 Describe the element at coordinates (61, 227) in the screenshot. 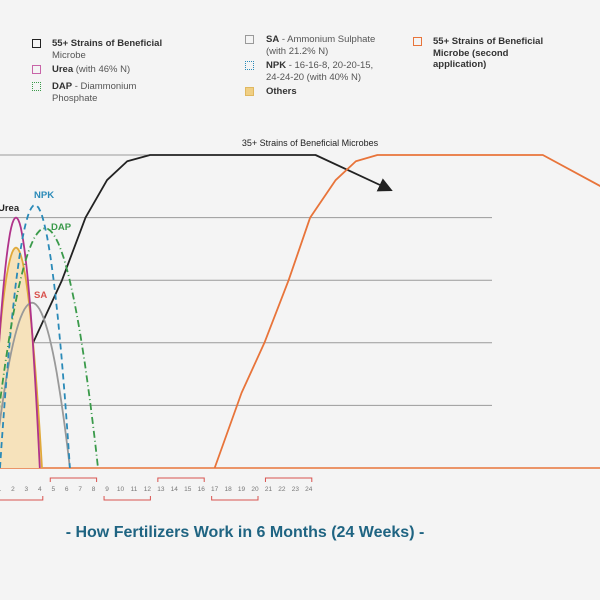

I see `series-label-dap: DAP` at that location.